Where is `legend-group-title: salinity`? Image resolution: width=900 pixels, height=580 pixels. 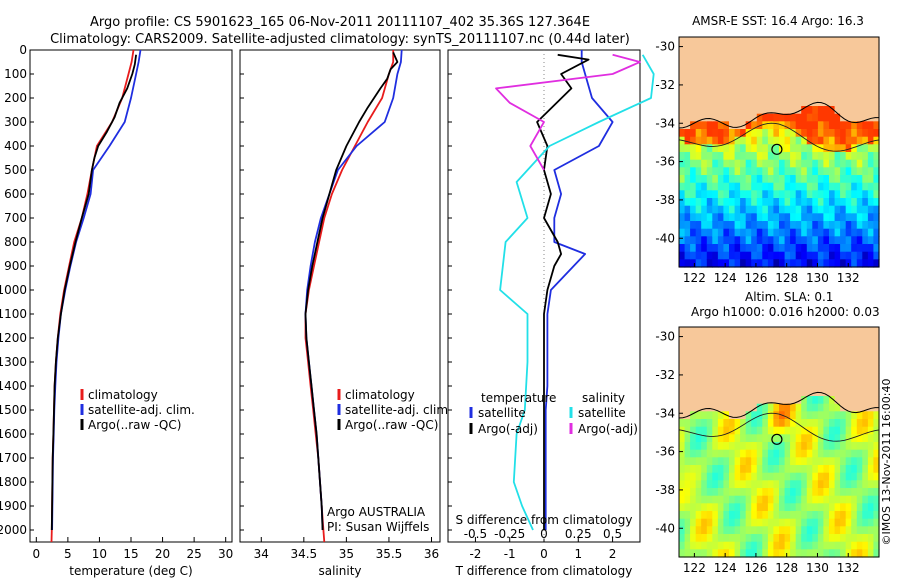
legend-group-title: salinity is located at coordinates (603, 398).